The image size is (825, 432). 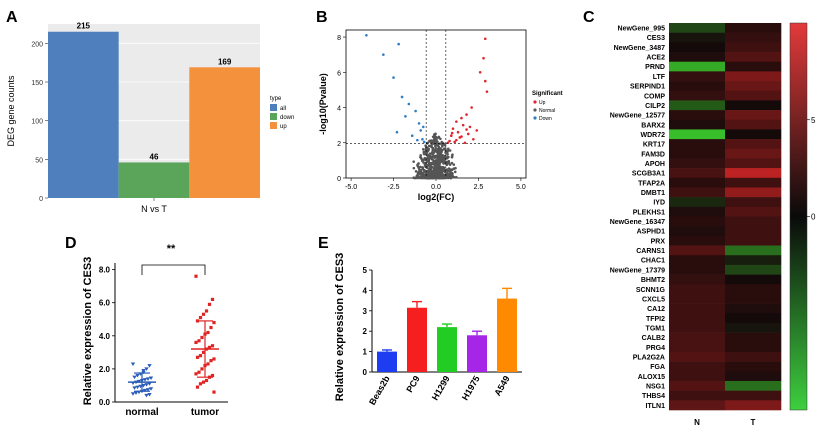 I want to click on panel-a-legend-label: down, so click(x=287, y=118).